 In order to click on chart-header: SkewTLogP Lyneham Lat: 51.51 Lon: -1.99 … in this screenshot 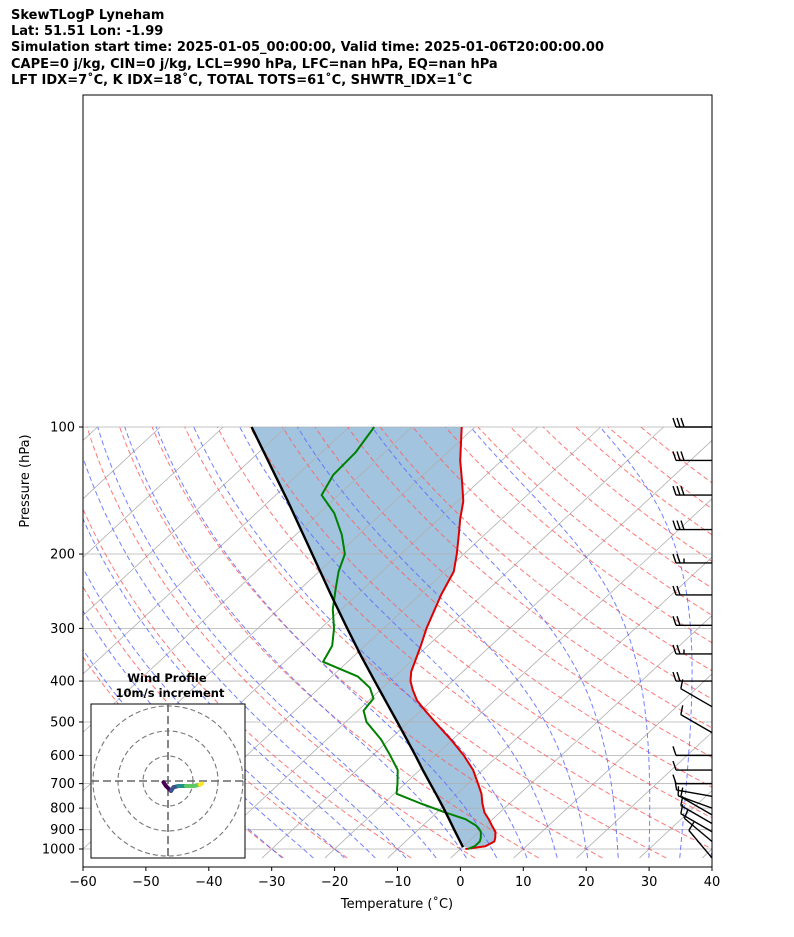, I will do `click(307, 48)`.